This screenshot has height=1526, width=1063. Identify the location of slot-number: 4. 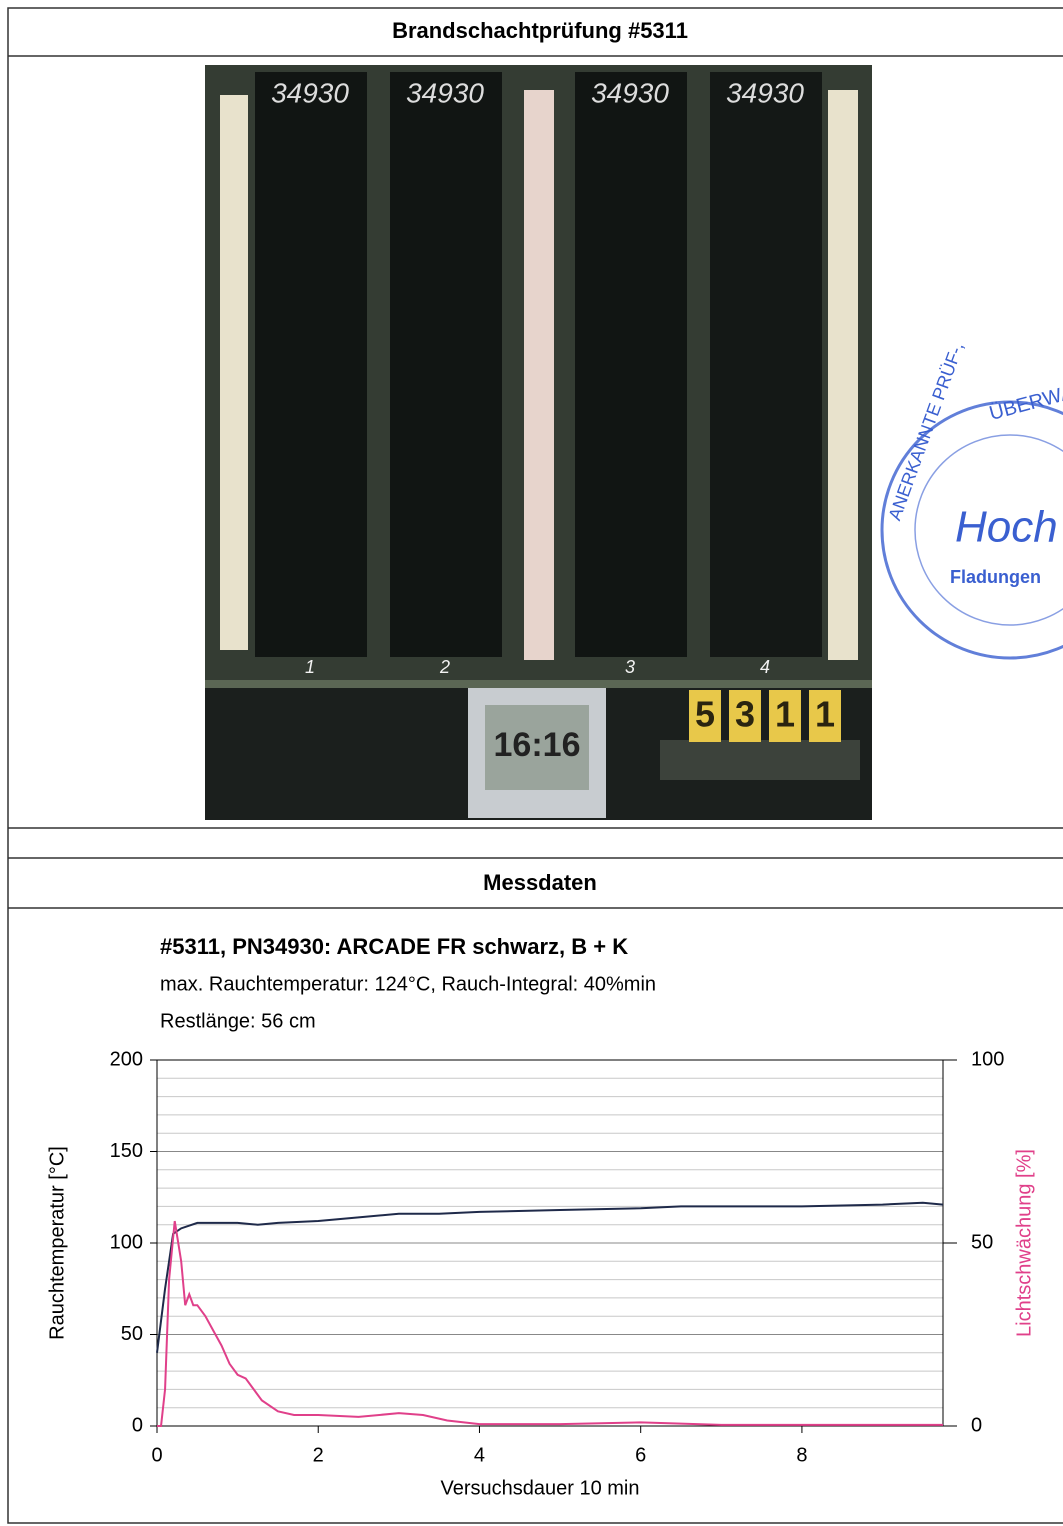
(765, 667).